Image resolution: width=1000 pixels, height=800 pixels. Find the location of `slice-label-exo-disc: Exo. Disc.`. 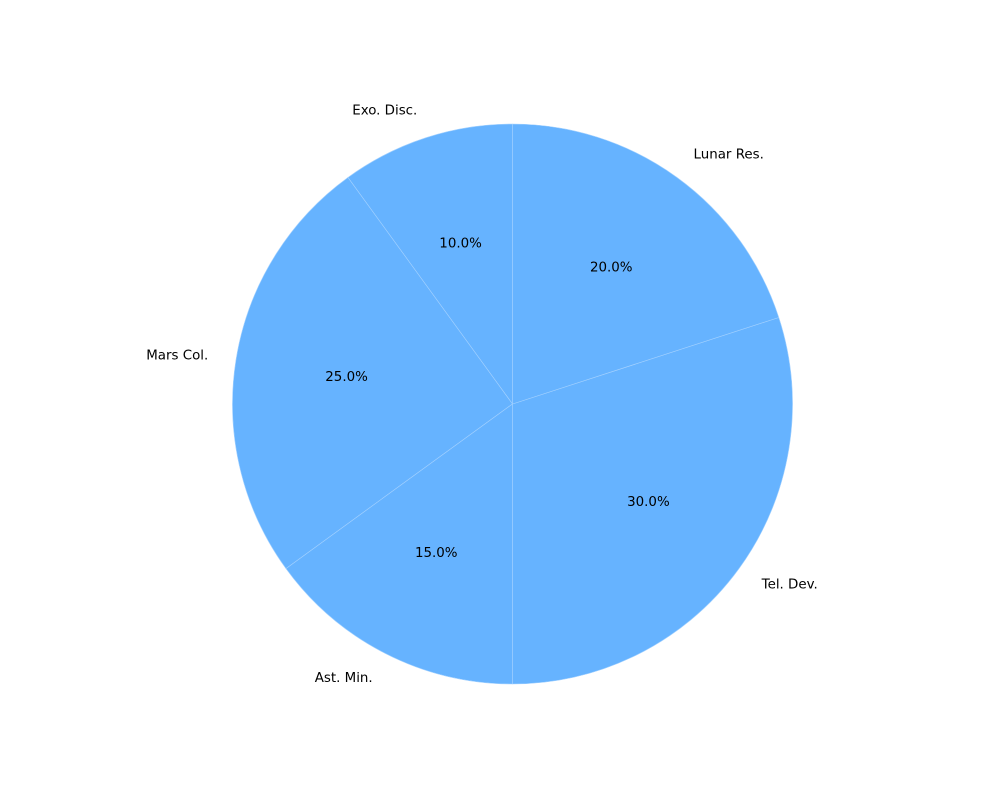

slice-label-exo-disc: Exo. Disc. is located at coordinates (384, 111).